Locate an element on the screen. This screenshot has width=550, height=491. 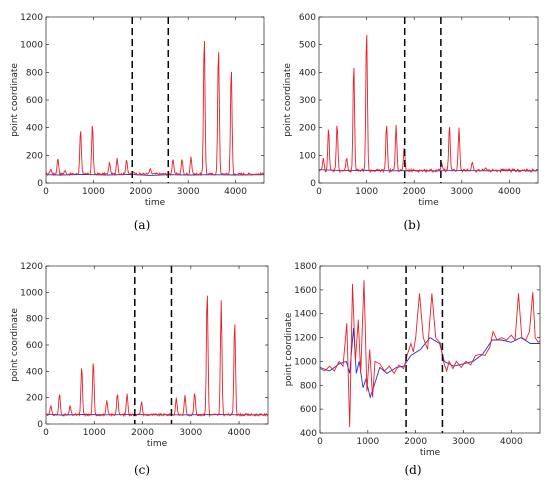
y-tick-label: 300 is located at coordinates (307, 101).